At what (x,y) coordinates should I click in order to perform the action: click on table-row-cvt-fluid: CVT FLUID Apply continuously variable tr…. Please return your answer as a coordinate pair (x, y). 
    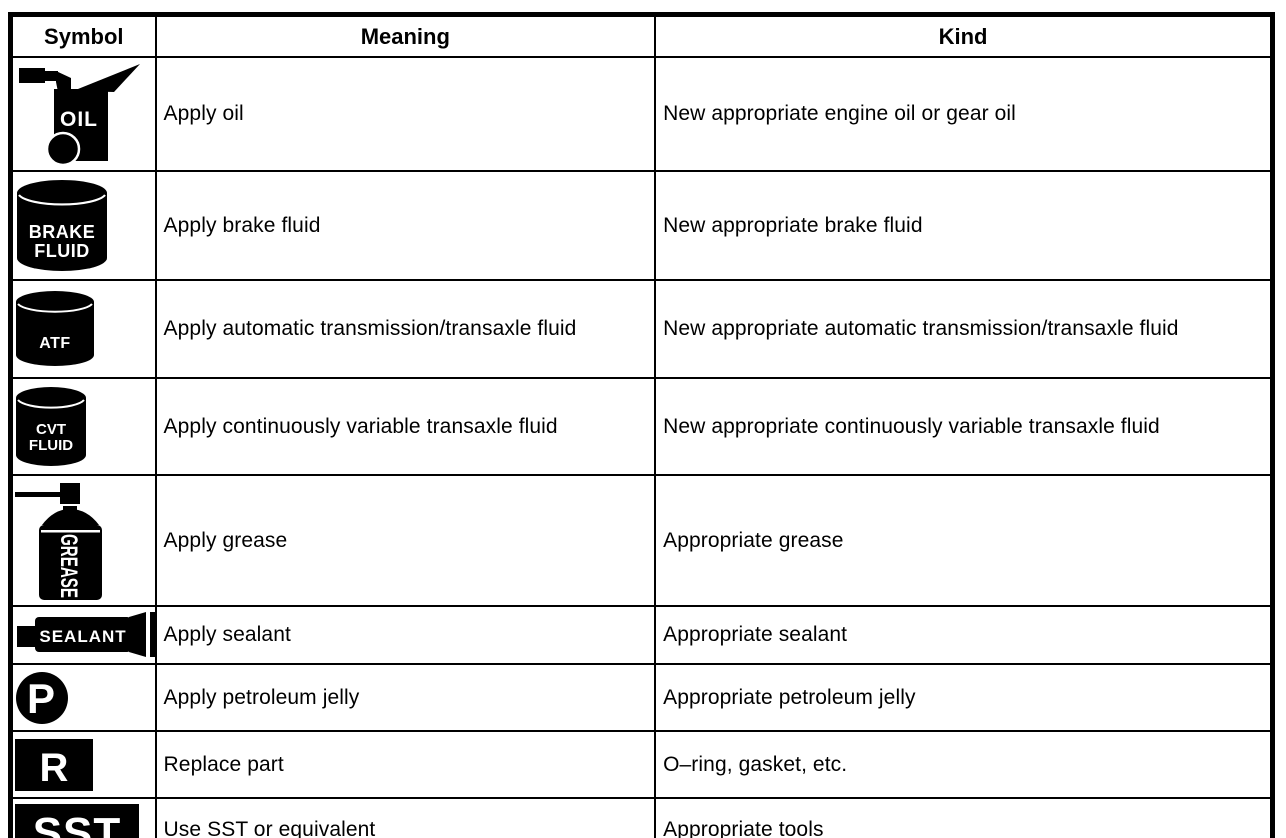
    Looking at the image, I should click on (641, 426).